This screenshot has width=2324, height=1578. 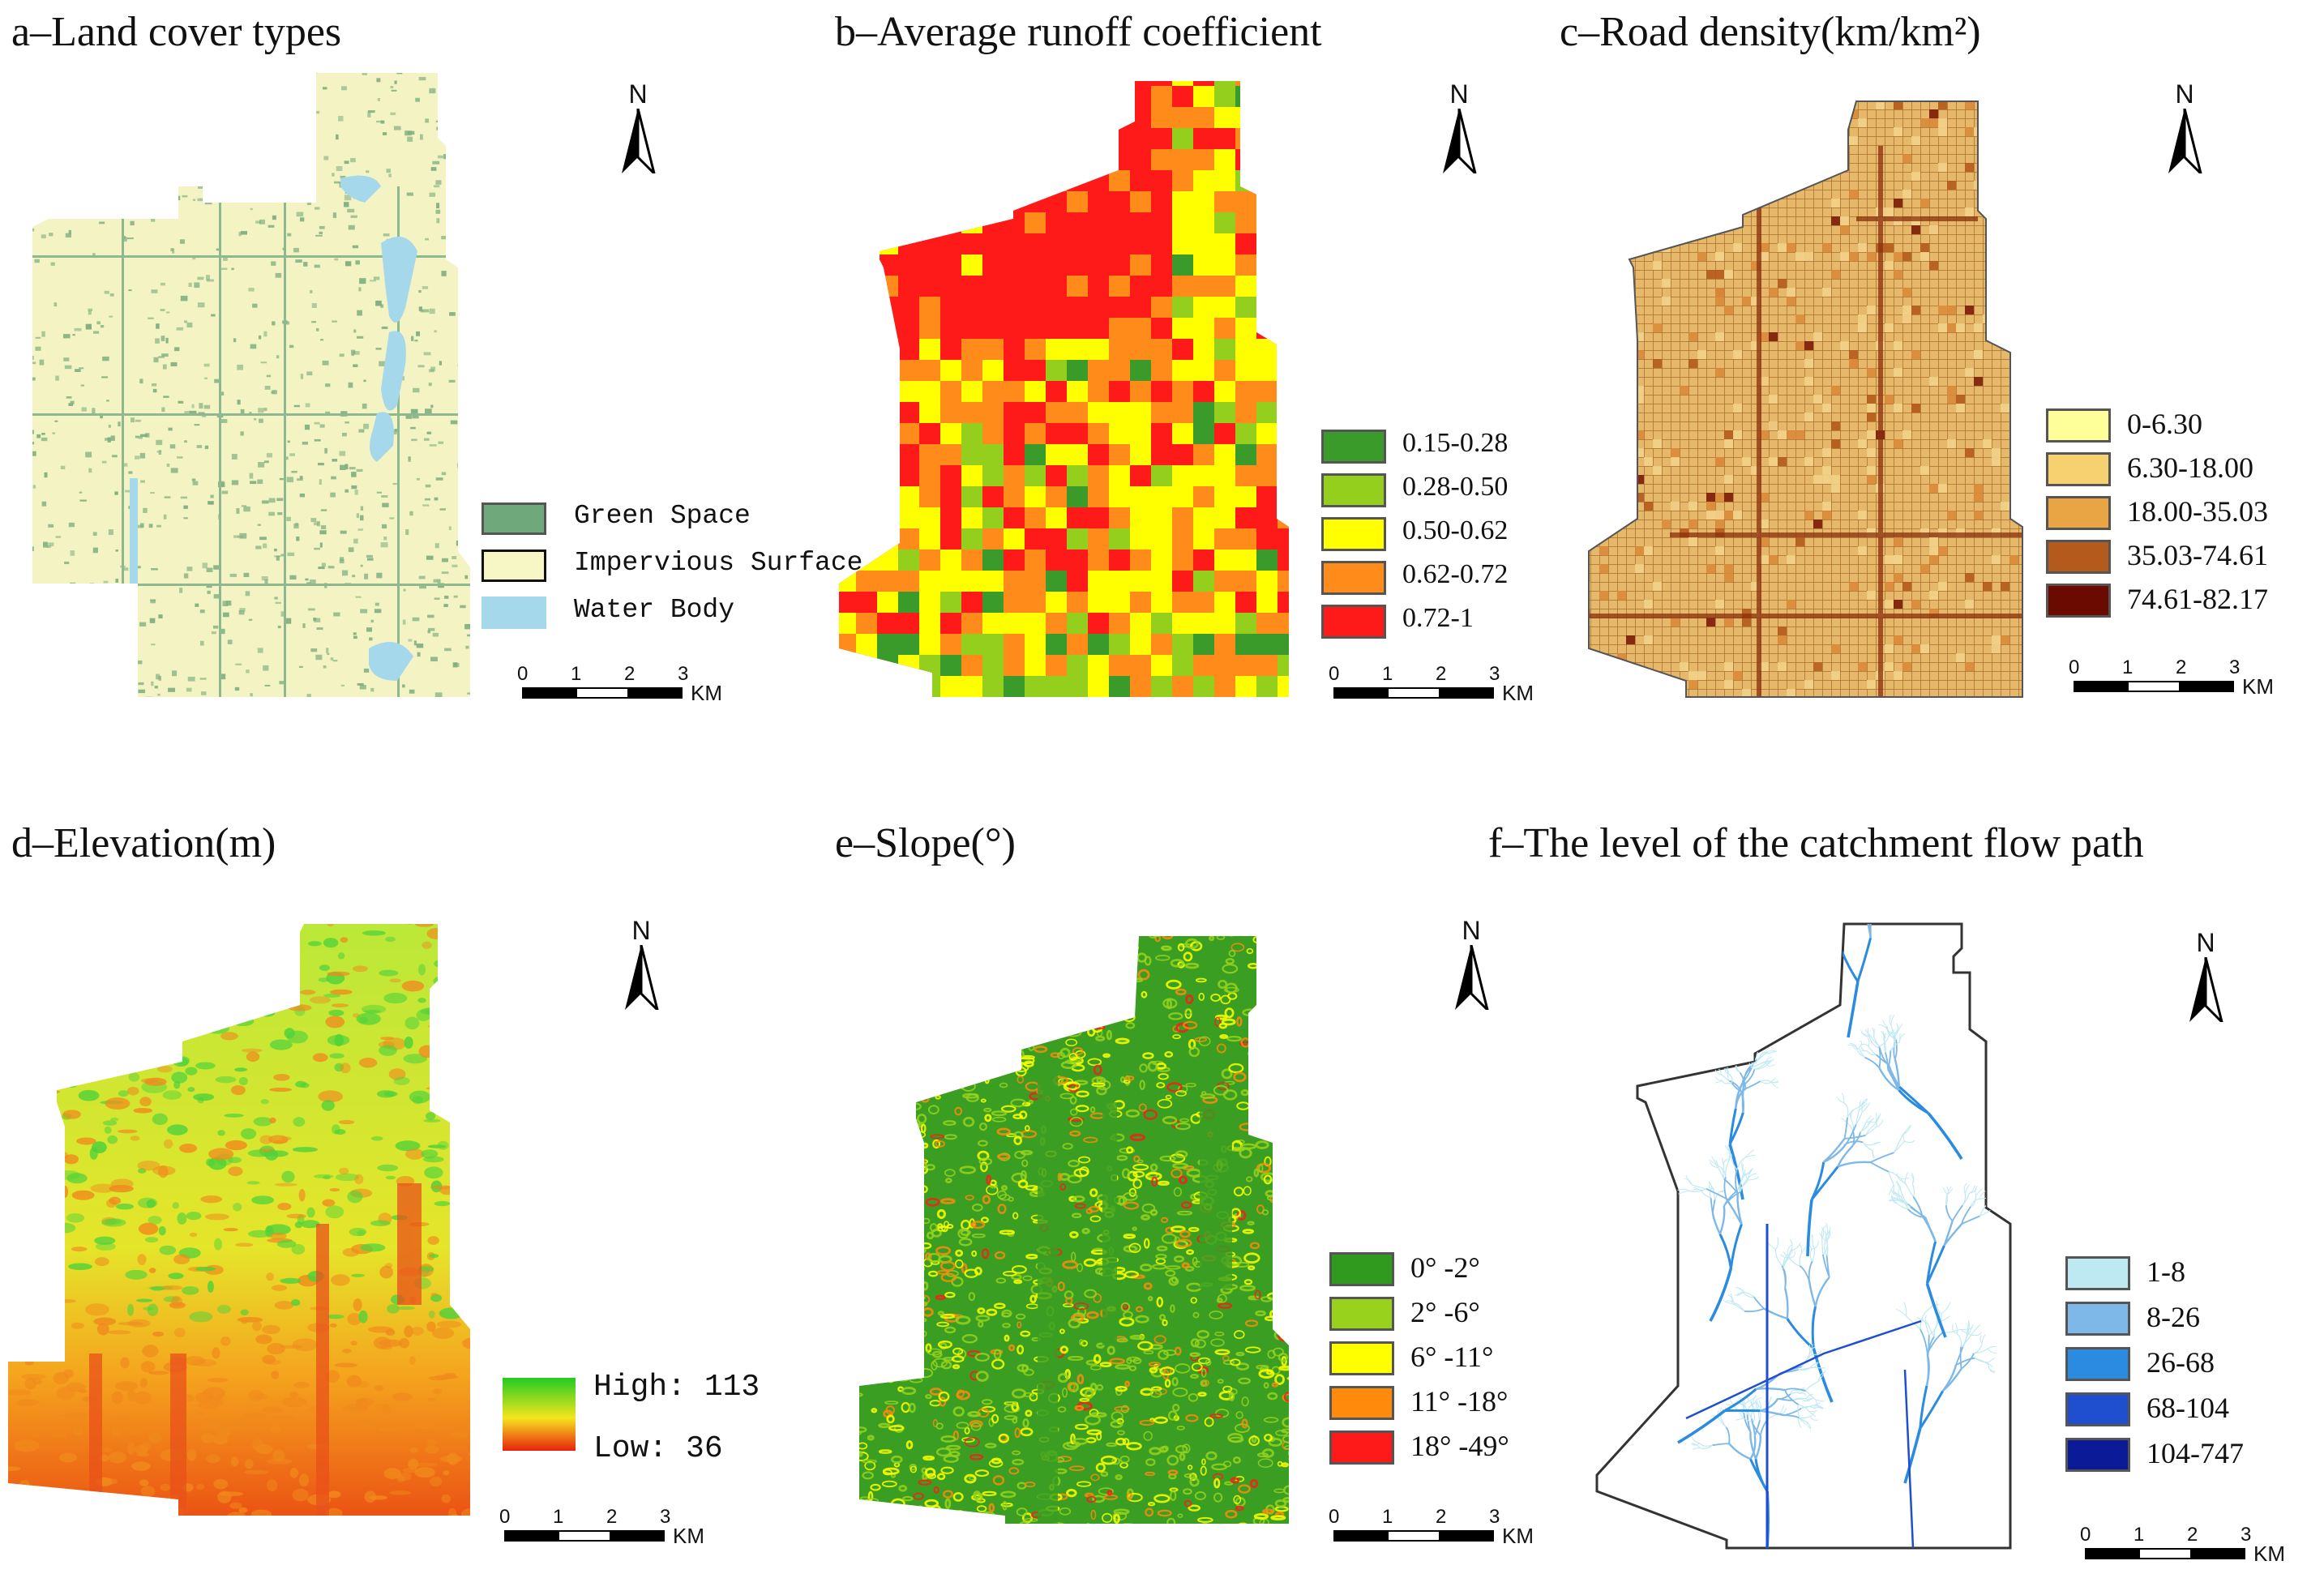 I want to click on legend-label: 0.72-1, so click(x=1438, y=618).